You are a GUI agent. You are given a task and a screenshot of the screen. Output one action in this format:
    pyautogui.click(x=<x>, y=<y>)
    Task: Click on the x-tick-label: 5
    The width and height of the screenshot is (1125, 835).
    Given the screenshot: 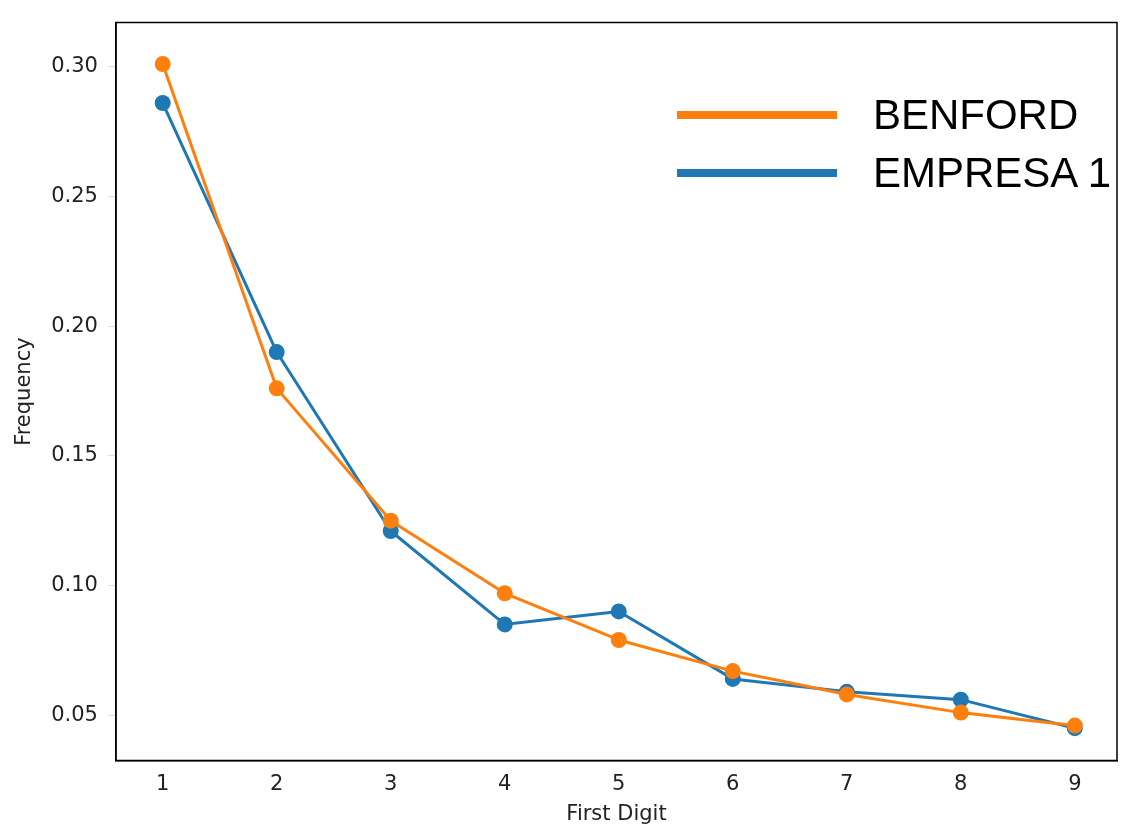 What is the action you would take?
    pyautogui.click(x=619, y=782)
    